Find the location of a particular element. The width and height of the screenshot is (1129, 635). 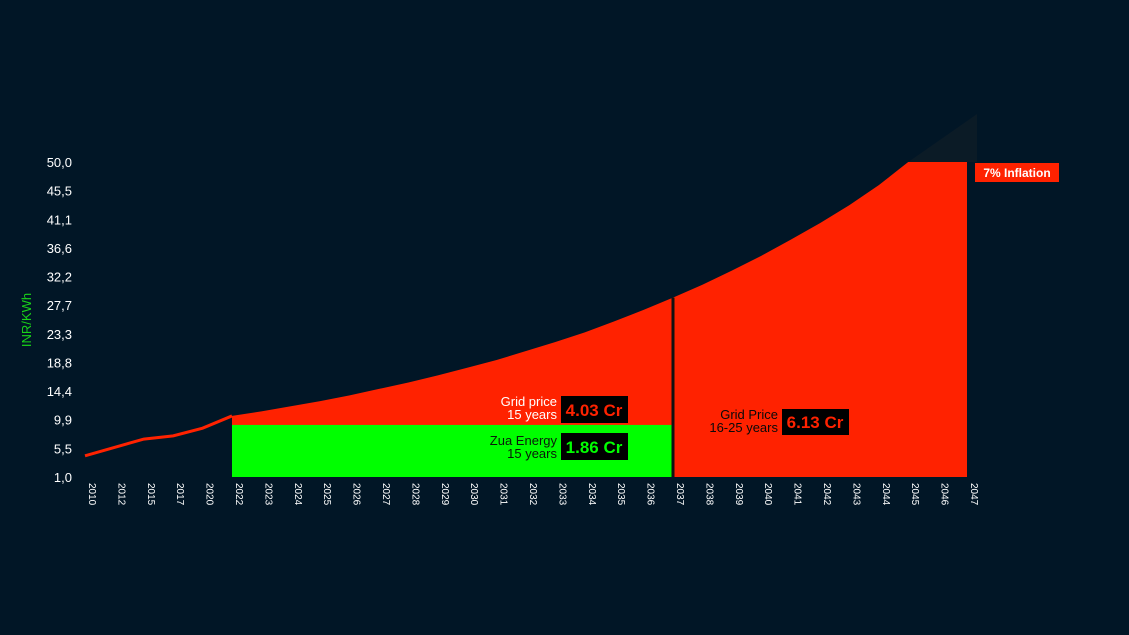

x-tick-label: 2036 is located at coordinates (650, 494).